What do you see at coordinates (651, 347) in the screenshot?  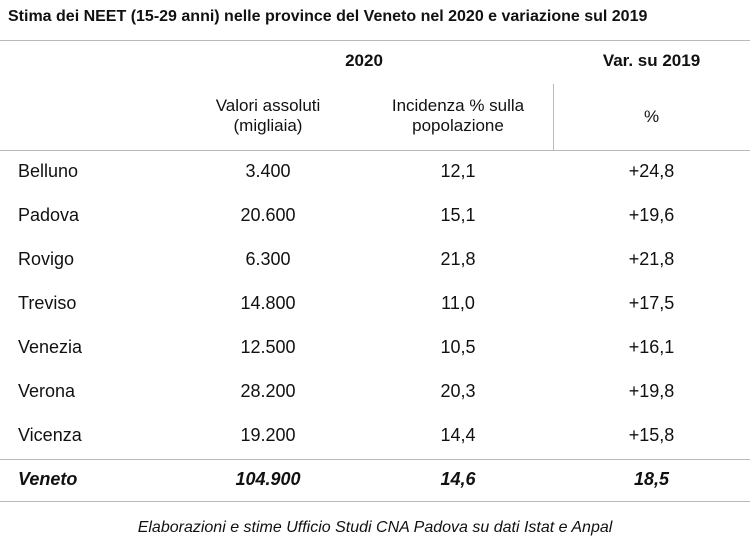 I see `row-variazione: +16,1` at bounding box center [651, 347].